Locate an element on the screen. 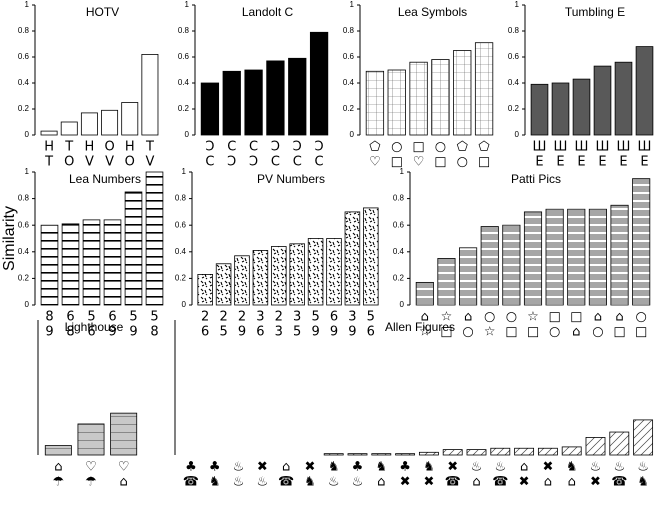 The image size is (659, 515). chart-title: Lea Symbols is located at coordinates (432, 12).